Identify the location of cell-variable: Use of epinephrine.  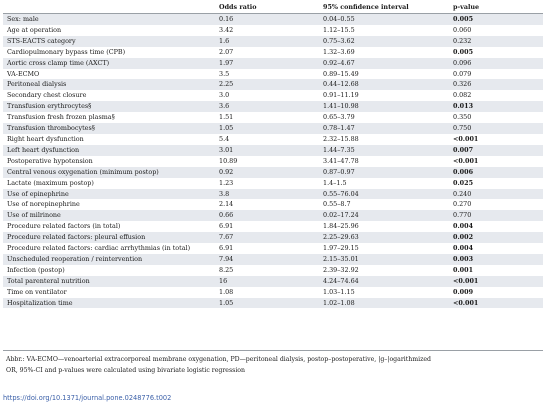
(109, 194).